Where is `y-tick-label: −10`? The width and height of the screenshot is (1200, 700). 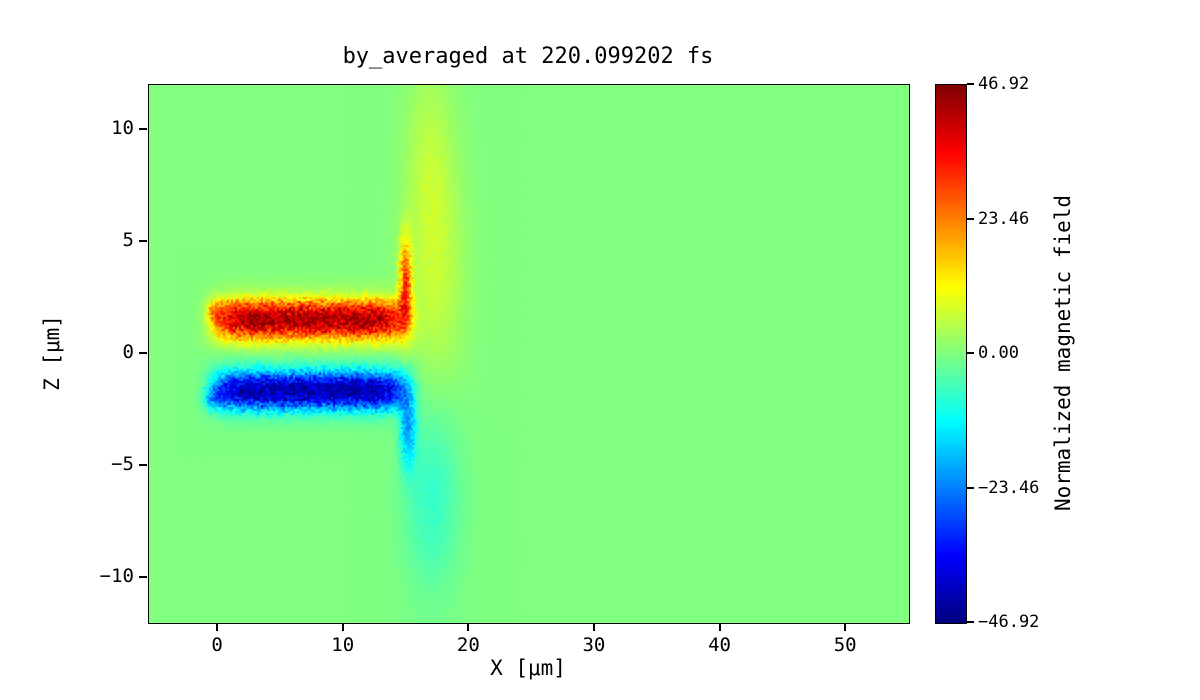 y-tick-label: −10 is located at coordinates (116, 576).